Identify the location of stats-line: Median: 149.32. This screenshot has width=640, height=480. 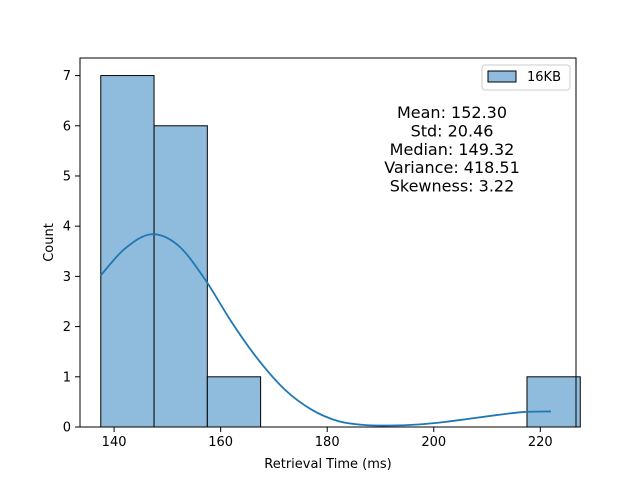
(452, 149).